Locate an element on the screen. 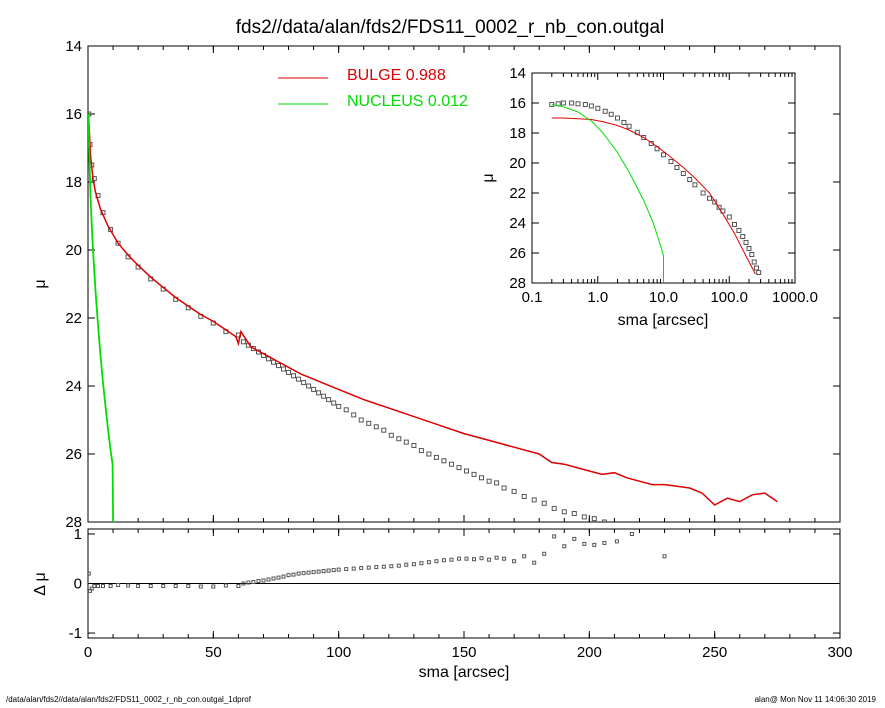  x-tick-label: 100.0 is located at coordinates (729, 297).